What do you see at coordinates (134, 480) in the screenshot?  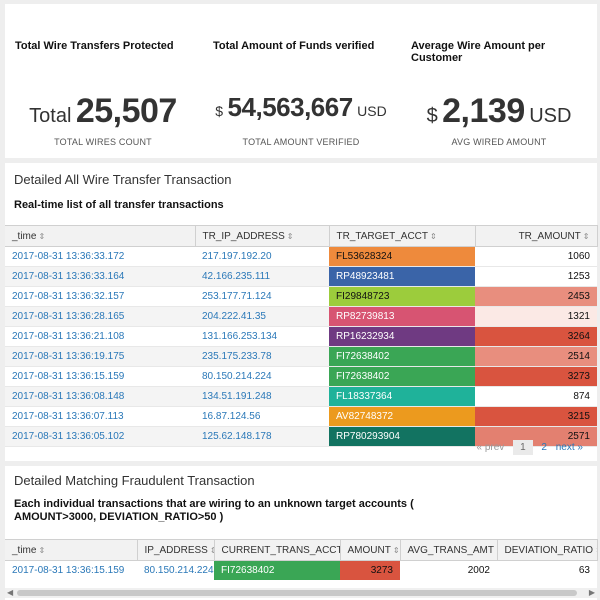 I see `panel-title: Detailed Matching Fraudulent Transaction` at bounding box center [134, 480].